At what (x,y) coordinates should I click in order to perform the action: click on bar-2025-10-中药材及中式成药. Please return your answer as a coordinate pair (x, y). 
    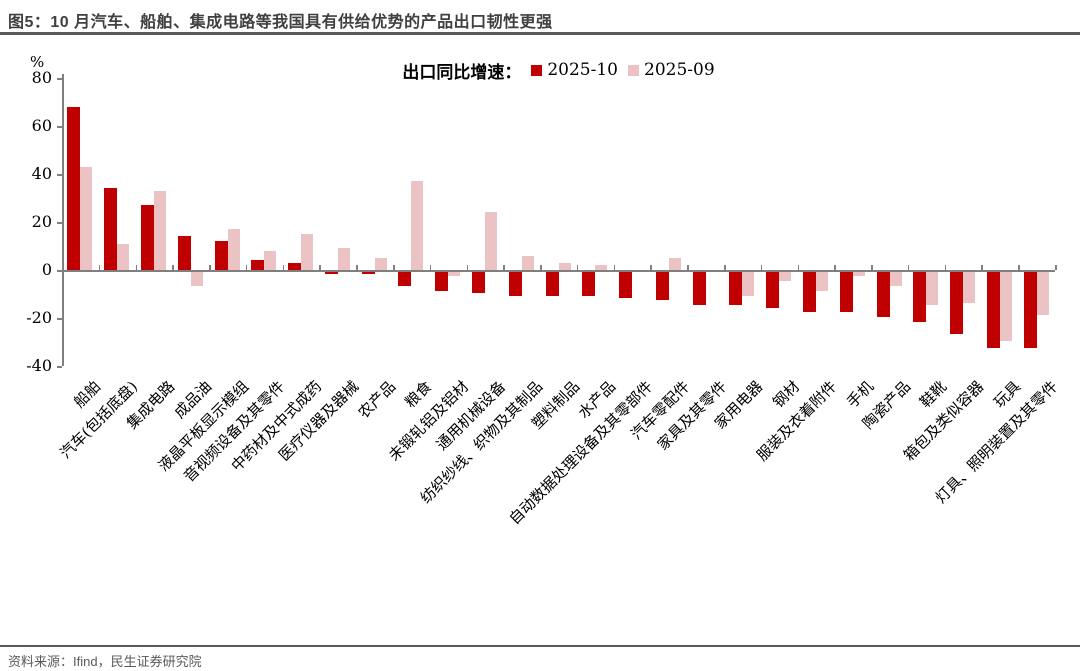
    Looking at the image, I should click on (295, 266).